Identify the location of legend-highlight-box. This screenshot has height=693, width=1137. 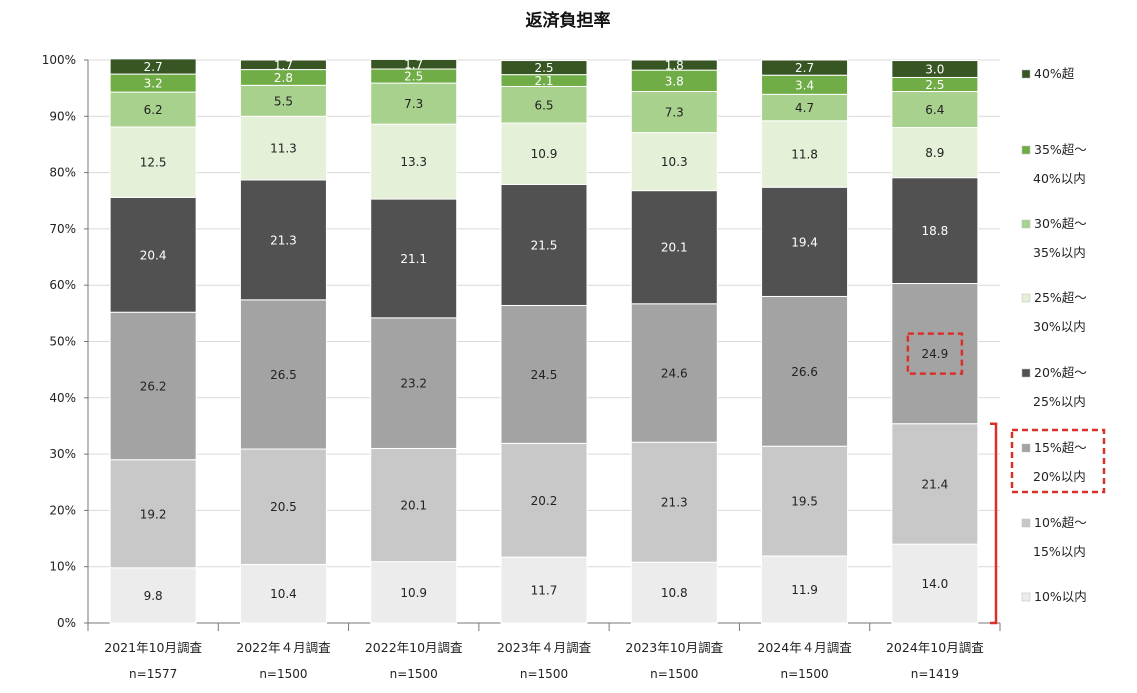
(1058, 461).